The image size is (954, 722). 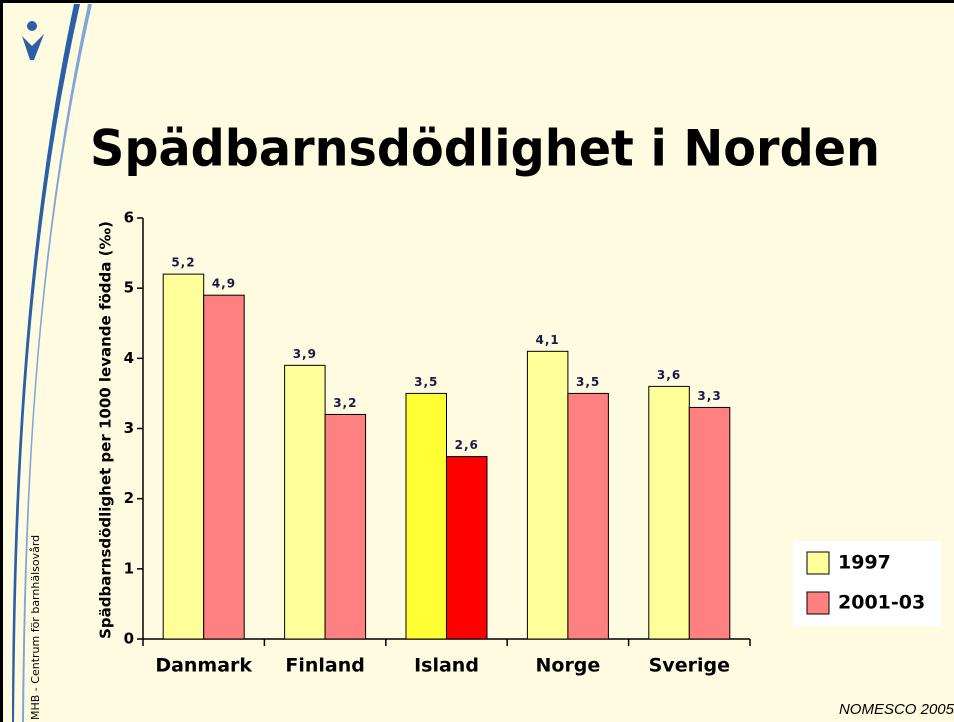 What do you see at coordinates (446, 666) in the screenshot?
I see `x-tick-label: Island` at bounding box center [446, 666].